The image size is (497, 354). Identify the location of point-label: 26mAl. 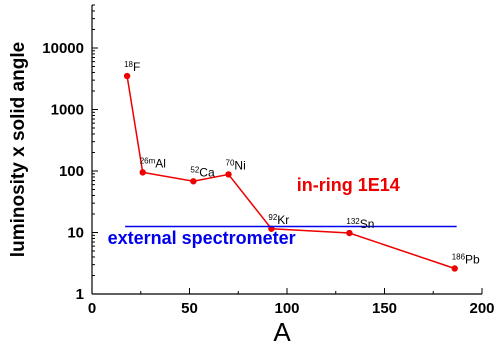
(153, 163).